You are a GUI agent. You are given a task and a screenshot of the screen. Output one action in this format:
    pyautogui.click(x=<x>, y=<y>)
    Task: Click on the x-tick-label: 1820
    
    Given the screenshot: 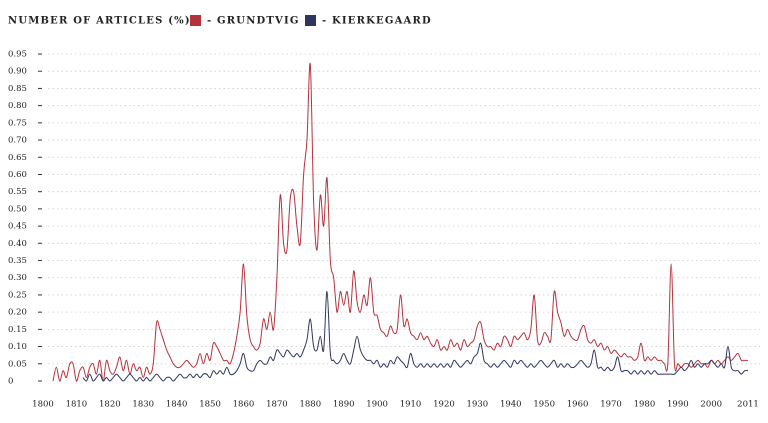 What is the action you would take?
    pyautogui.click(x=110, y=405)
    